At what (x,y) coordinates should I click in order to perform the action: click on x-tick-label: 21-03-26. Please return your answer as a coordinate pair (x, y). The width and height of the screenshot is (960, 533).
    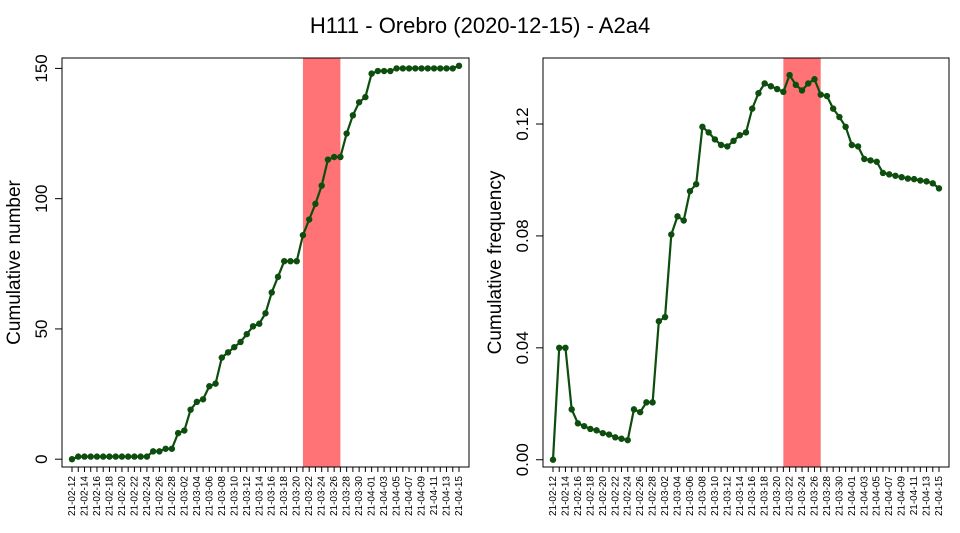
    Looking at the image, I should click on (334, 496).